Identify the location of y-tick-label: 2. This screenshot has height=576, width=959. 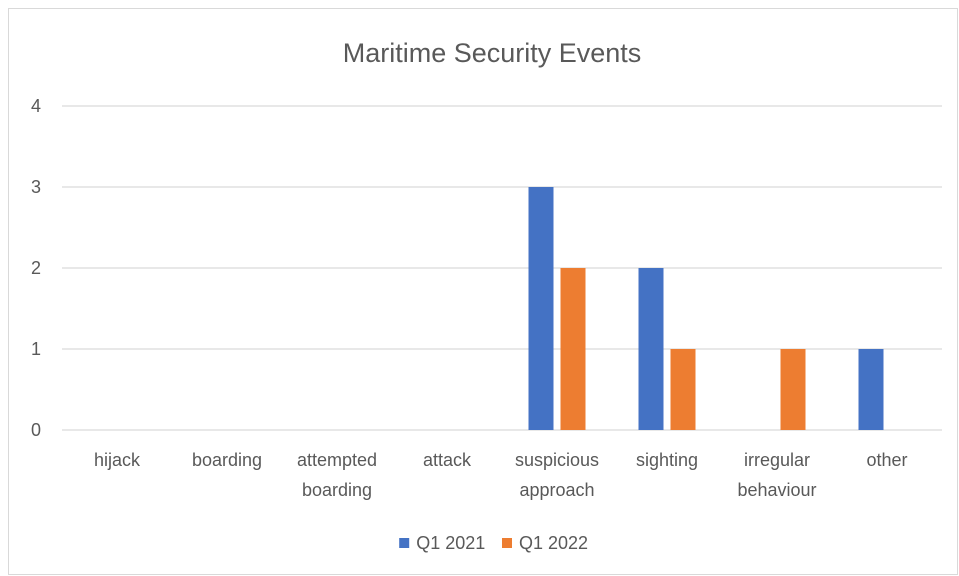
(36, 268).